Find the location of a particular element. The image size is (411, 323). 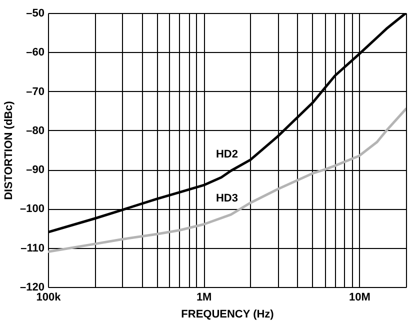

series-label: HD3 is located at coordinates (227, 198).